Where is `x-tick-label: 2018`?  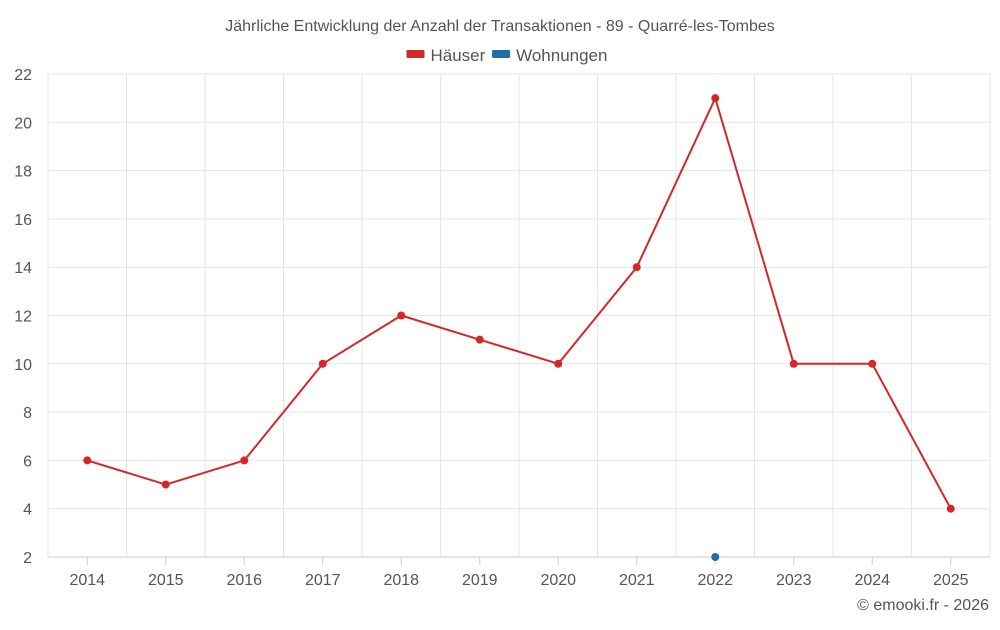
x-tick-label: 2018 is located at coordinates (401, 580).